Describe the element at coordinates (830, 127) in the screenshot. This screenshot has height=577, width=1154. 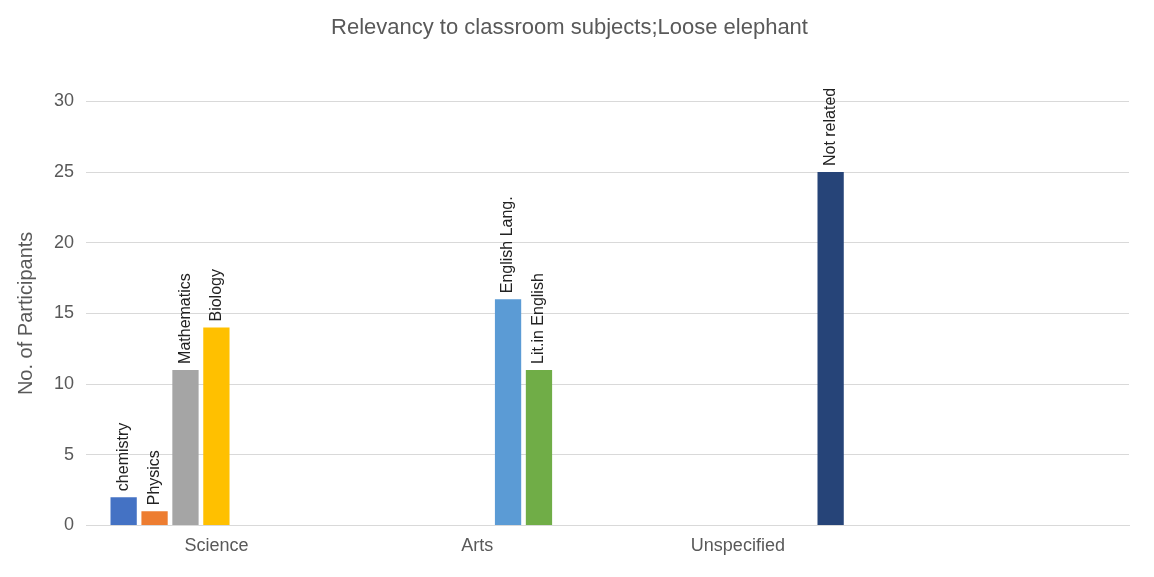
I see `text: Not related` at that location.